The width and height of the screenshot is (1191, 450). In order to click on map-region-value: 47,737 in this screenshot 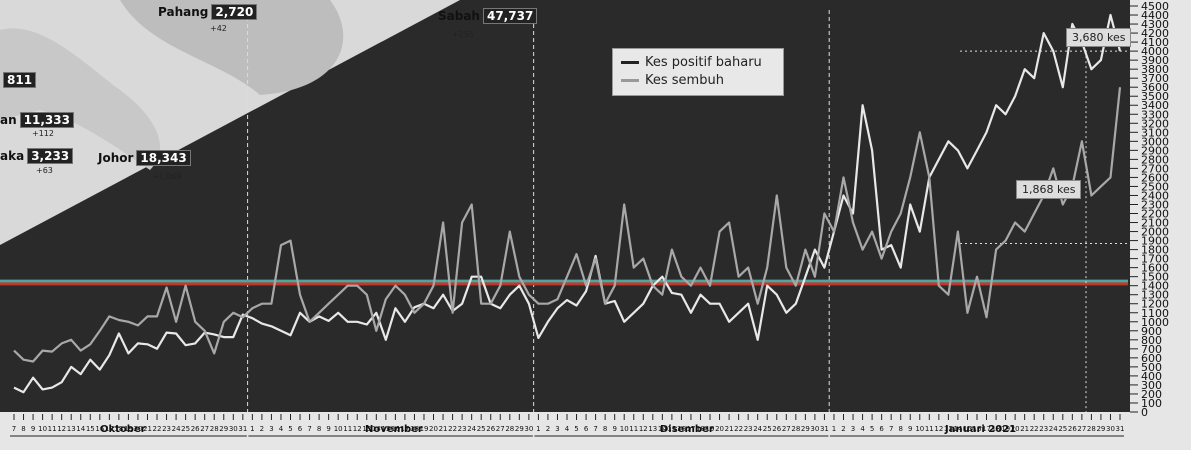, I will do `click(510, 16)`.